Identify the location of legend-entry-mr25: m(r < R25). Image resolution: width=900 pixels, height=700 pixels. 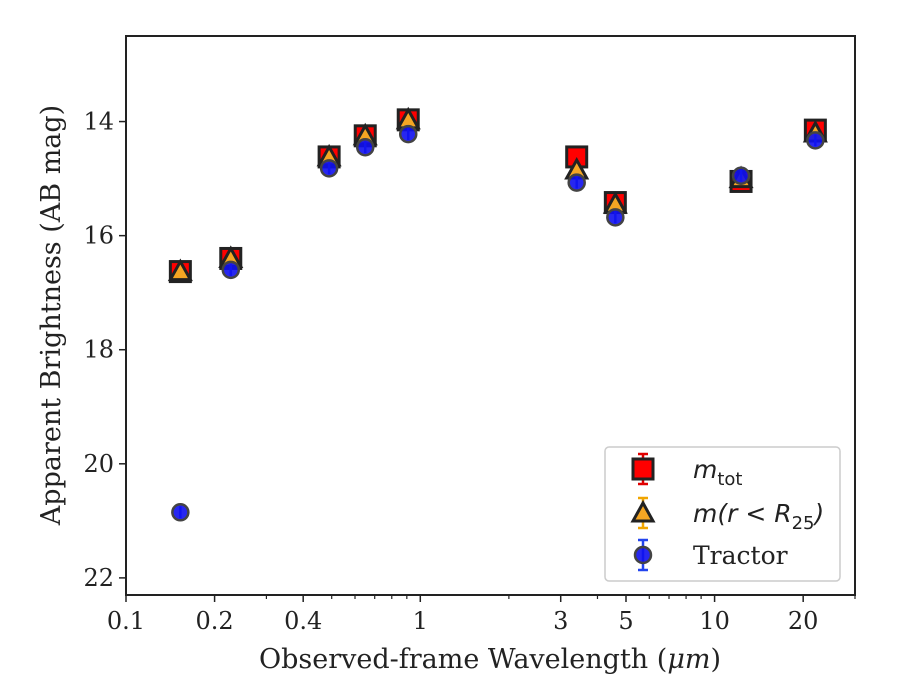
(727, 515).